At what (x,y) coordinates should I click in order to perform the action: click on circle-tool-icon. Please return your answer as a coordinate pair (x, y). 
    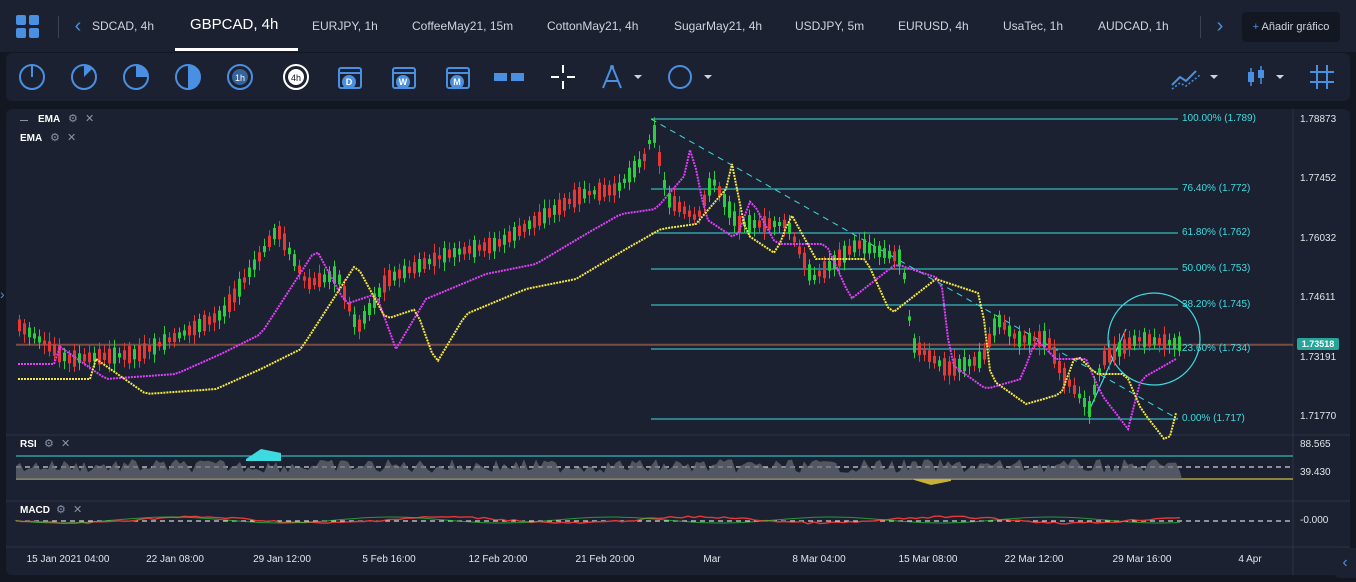
    Looking at the image, I should click on (680, 77).